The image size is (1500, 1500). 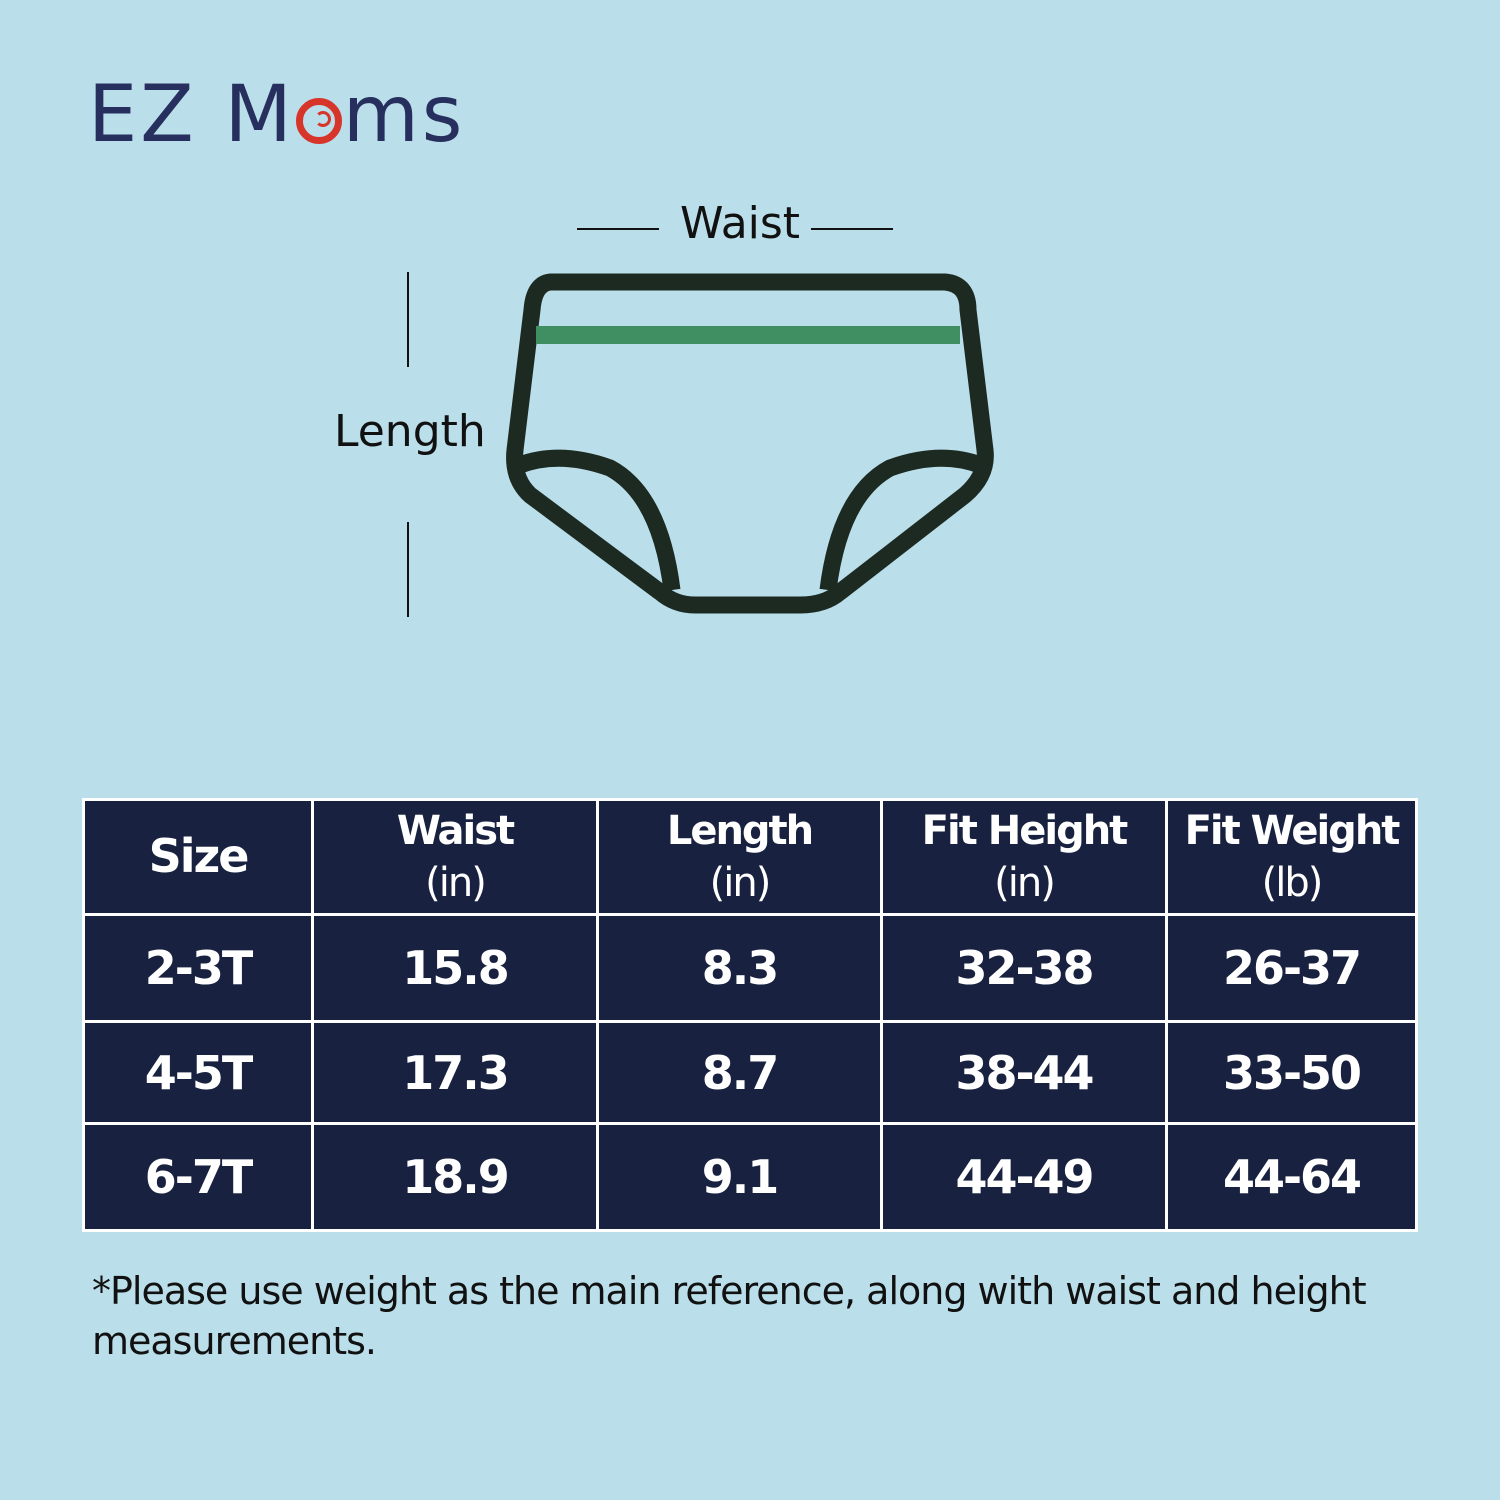 I want to click on fit-weight-cell: 26-37, so click(x=1291, y=968).